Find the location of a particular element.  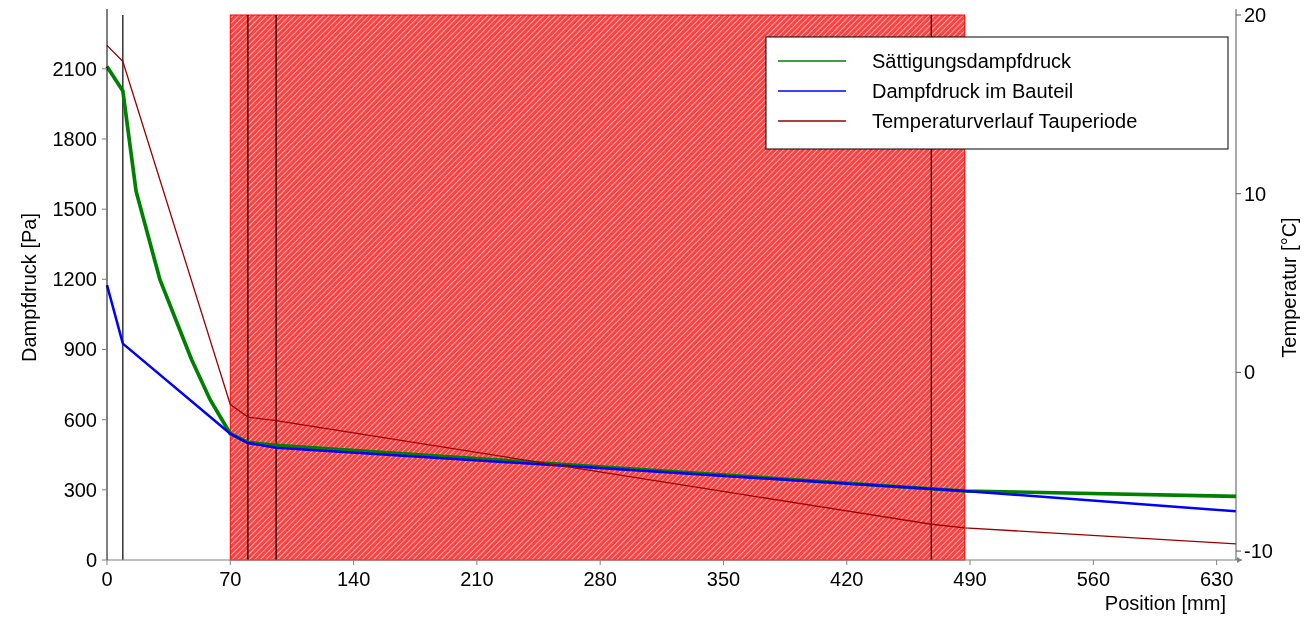

y-tick-label: 600 is located at coordinates (80, 419).